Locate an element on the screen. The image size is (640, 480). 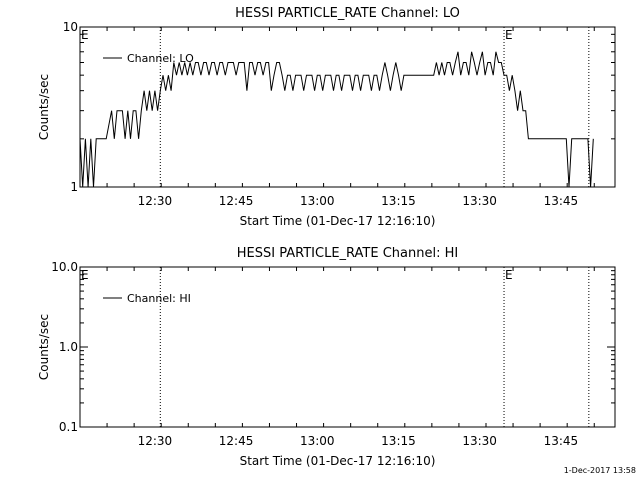
y-tick-label: 1 is located at coordinates (74, 187).